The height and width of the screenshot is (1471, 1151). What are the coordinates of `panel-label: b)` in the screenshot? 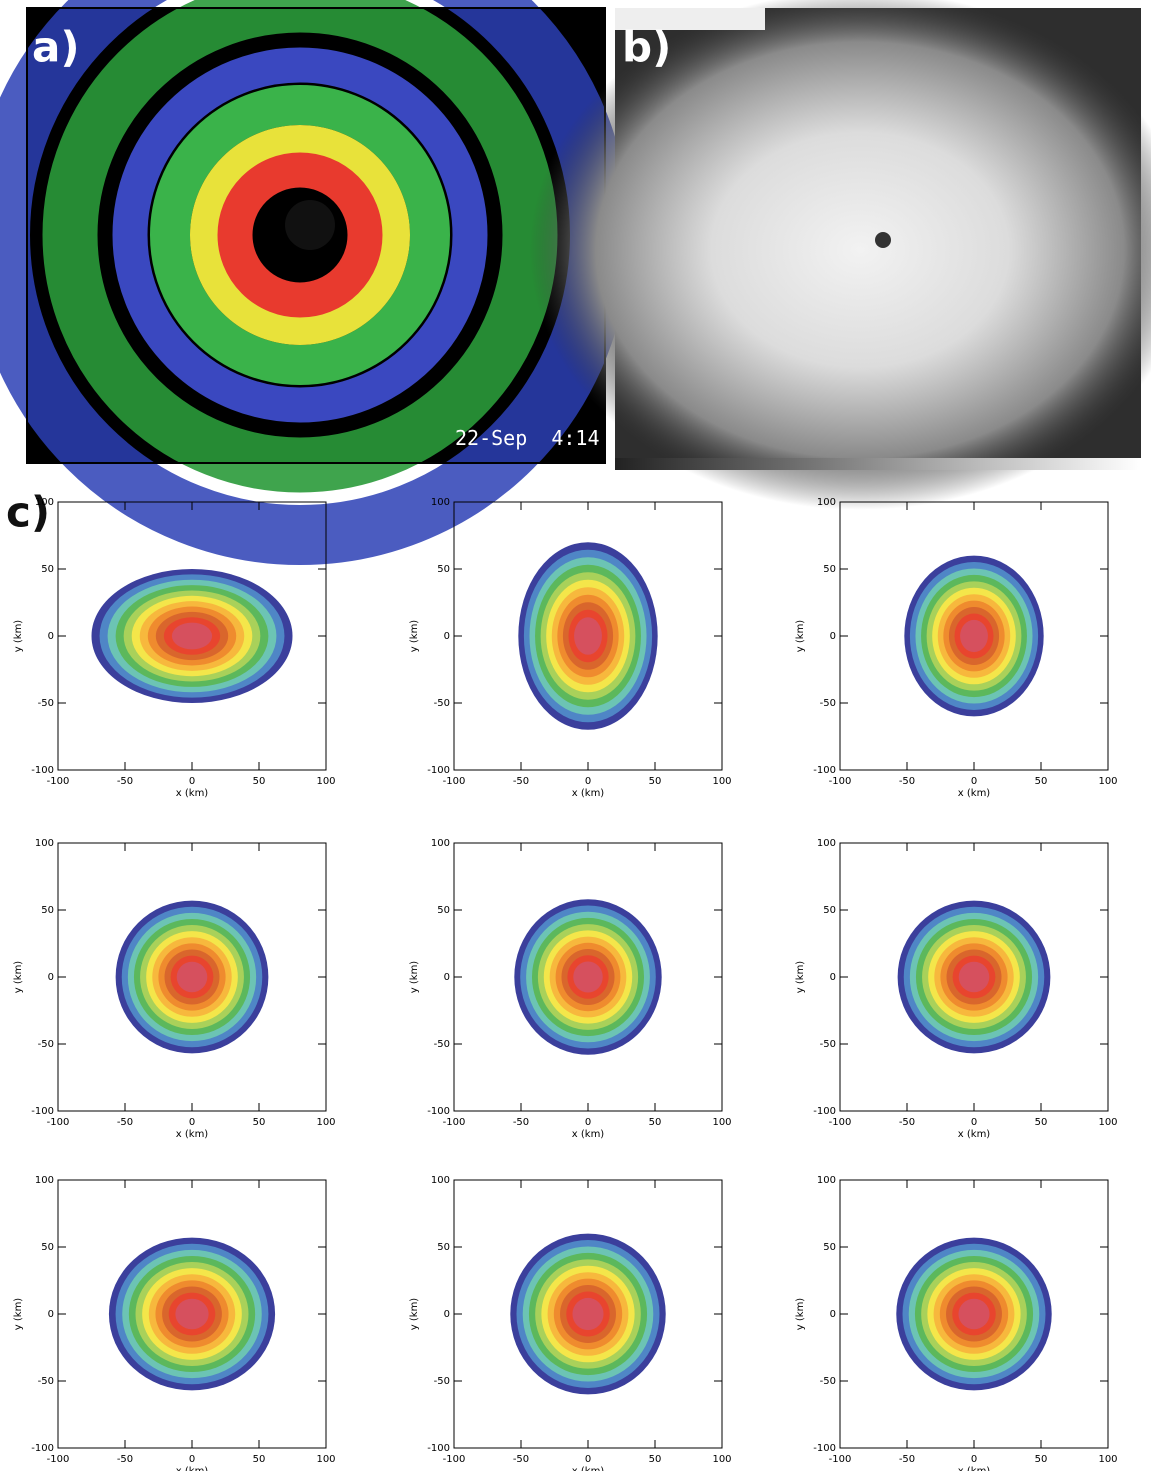 It's located at (646, 47).